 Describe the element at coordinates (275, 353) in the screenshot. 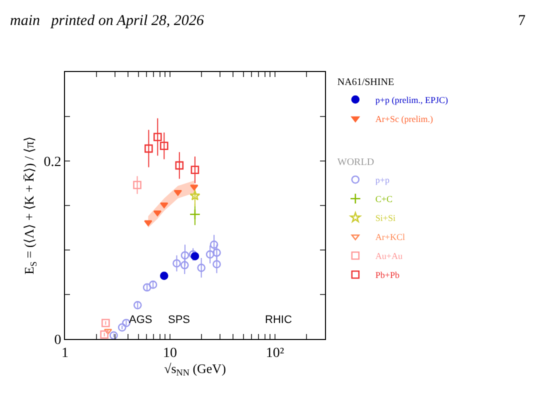

I see `x-tick-label: 10²` at that location.